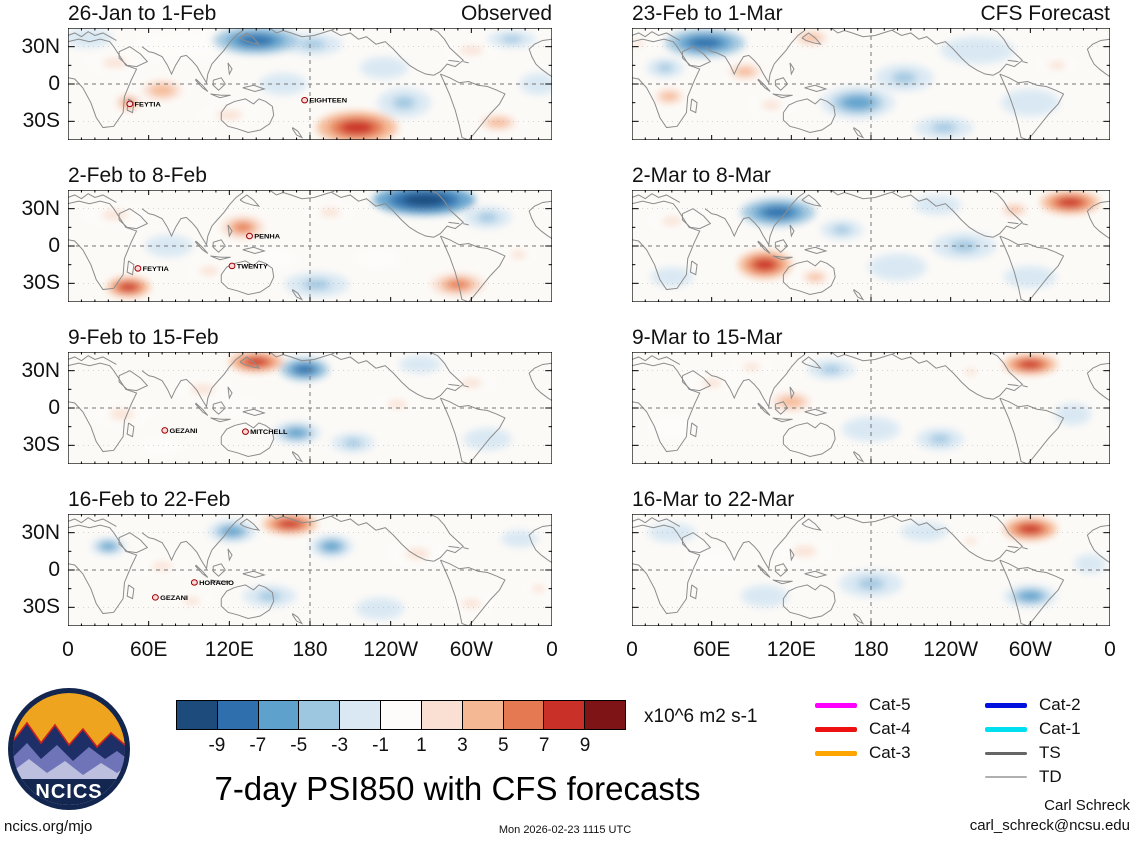 The width and height of the screenshot is (1135, 844). What do you see at coordinates (871, 499) in the screenshot?
I see `panel-title: 16-Mar to 22-Mar` at bounding box center [871, 499].